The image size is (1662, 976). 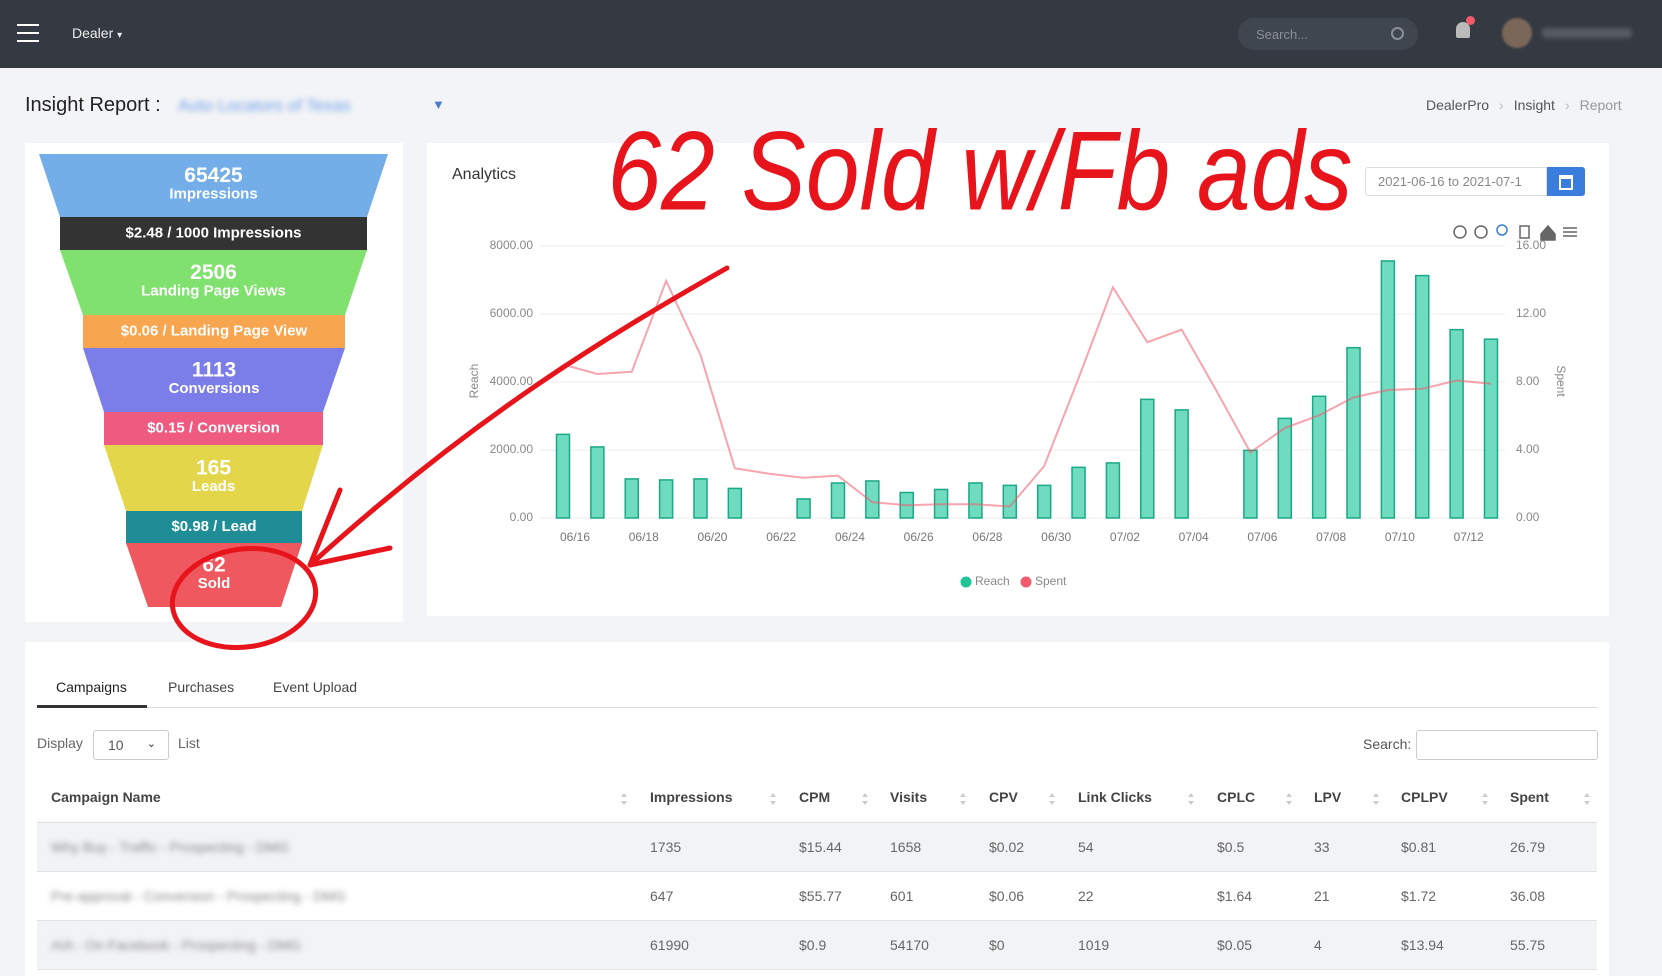 What do you see at coordinates (189, 743) in the screenshot?
I see `list-label: List` at bounding box center [189, 743].